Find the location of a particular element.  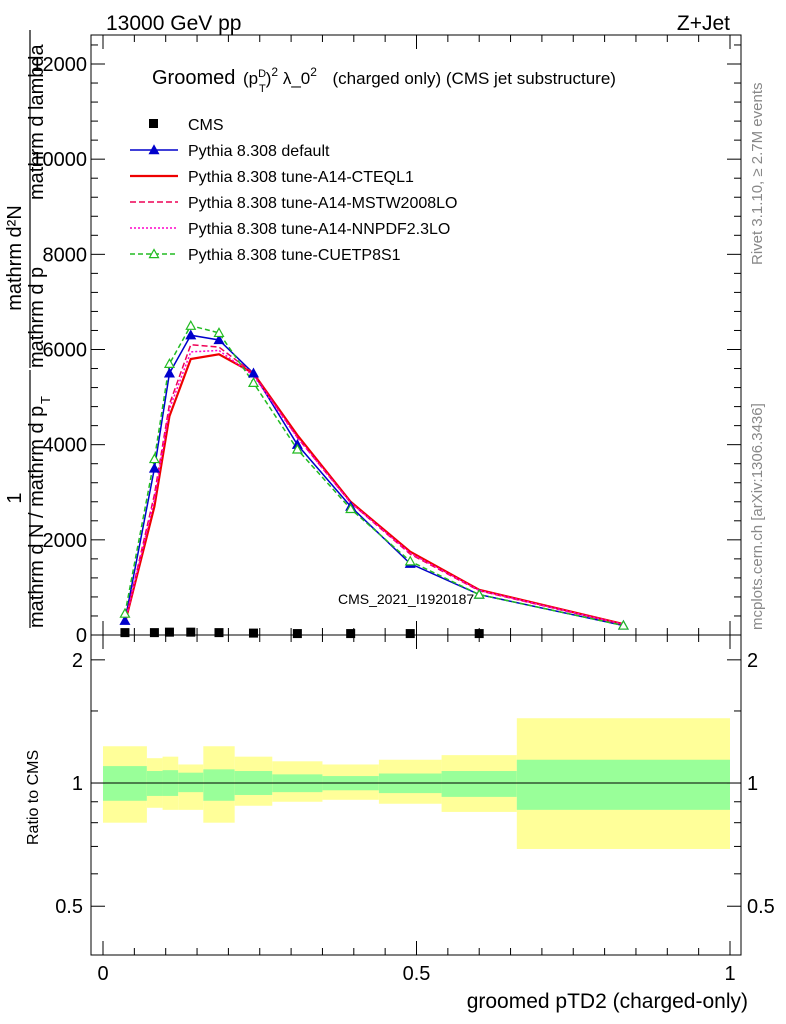

main-ytick-label-1: 2000 is located at coordinates (65, 541).